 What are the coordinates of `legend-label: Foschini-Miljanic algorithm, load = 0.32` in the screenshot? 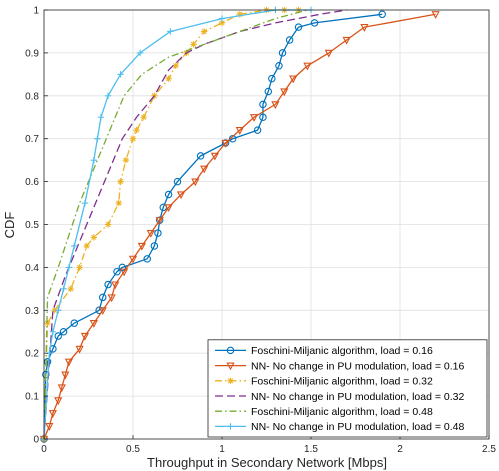 It's located at (342, 382).